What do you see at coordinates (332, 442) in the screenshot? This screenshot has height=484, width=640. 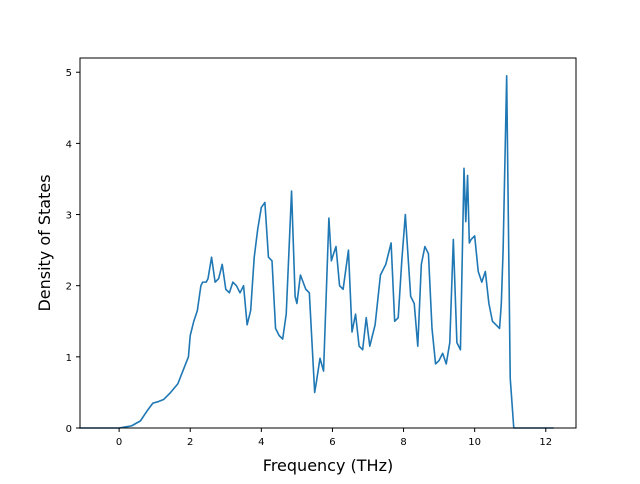 I see `x-tick-label: 6` at bounding box center [332, 442].